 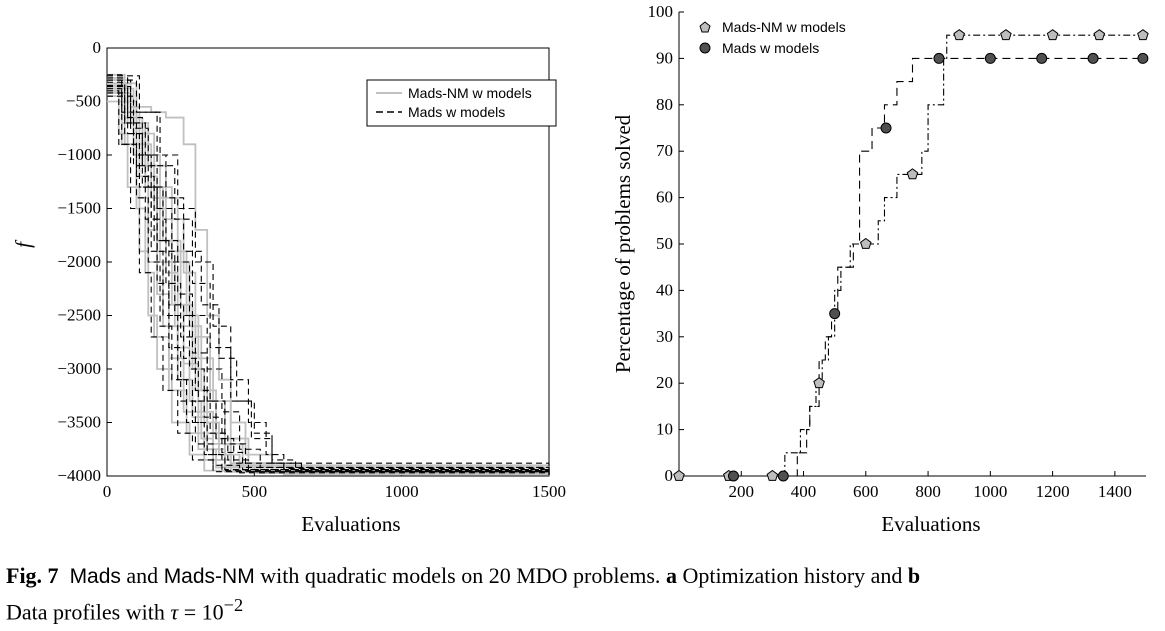 I want to click on x-tick-label-b: 600, so click(x=866, y=491).